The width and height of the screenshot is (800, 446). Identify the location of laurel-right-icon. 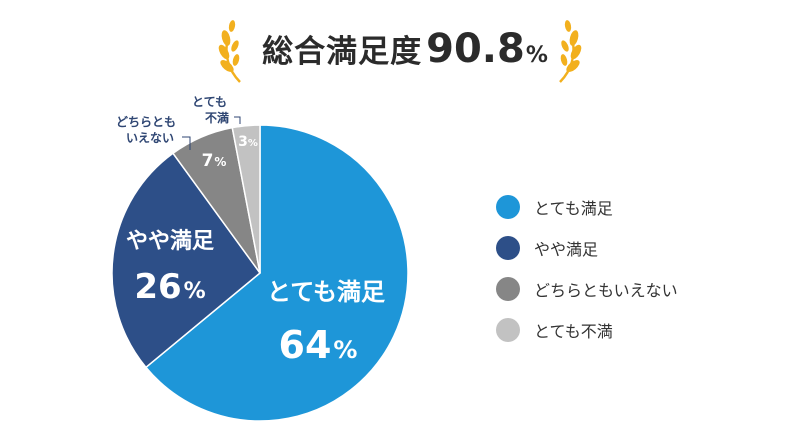
(570, 51).